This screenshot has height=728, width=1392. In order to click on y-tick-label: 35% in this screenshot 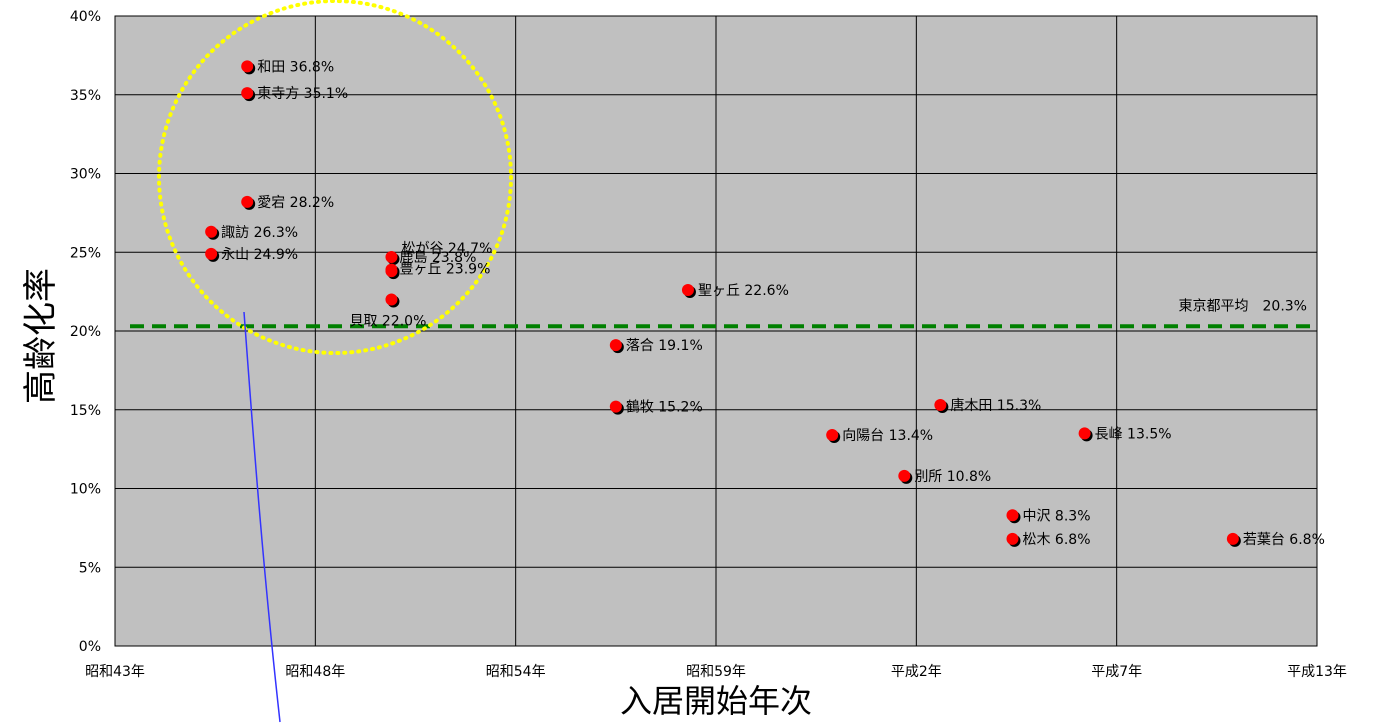, I will do `click(85, 96)`.